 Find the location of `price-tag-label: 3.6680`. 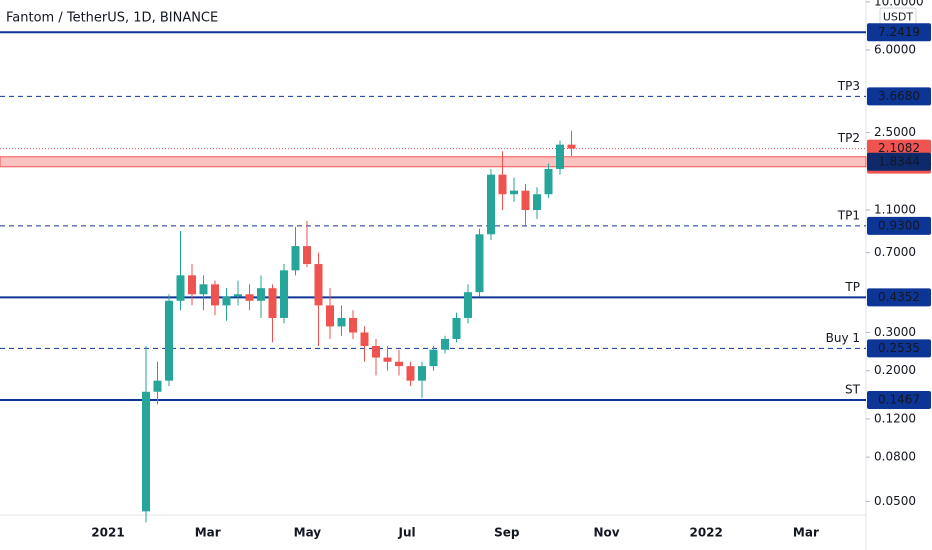

price-tag-label: 3.6680 is located at coordinates (899, 96).